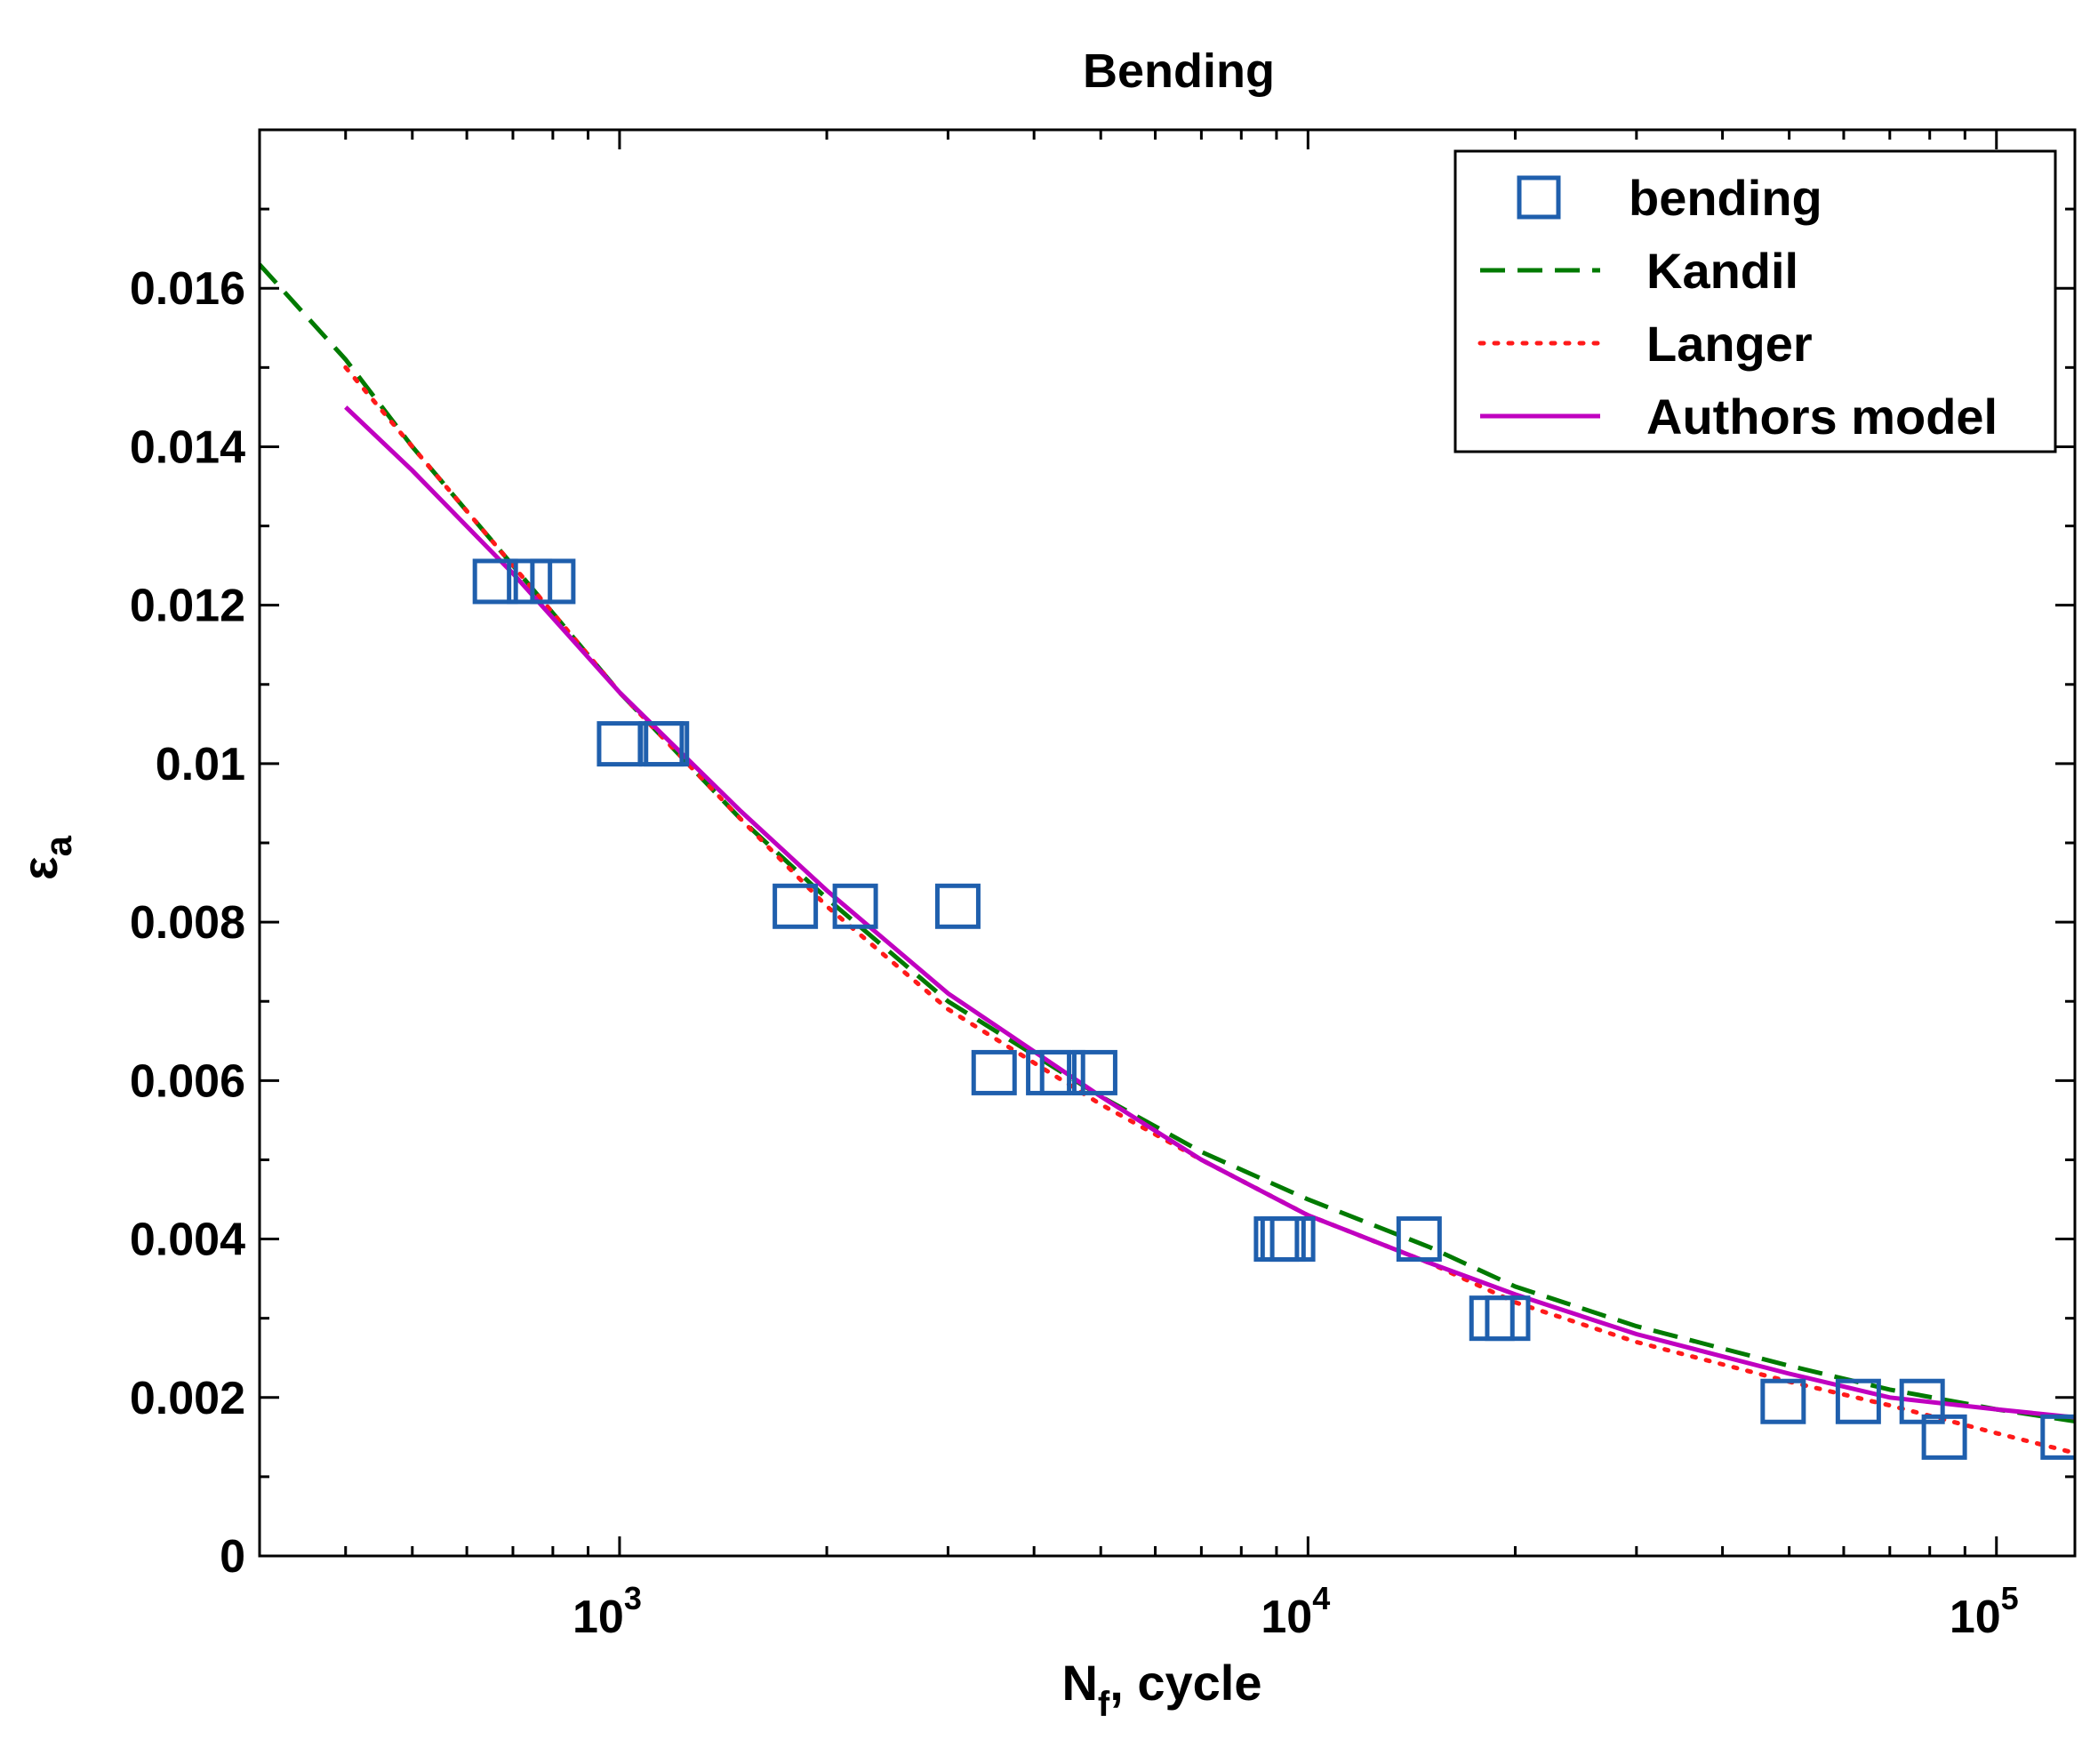 The image size is (2098, 1764). I want to click on y-axis-label: εa, so click(45, 857).